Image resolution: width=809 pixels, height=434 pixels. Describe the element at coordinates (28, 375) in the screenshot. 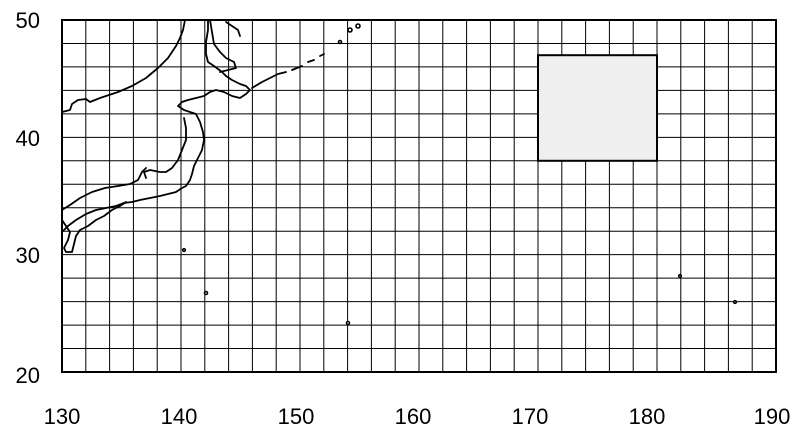

I see `y-tick-label: 20` at that location.